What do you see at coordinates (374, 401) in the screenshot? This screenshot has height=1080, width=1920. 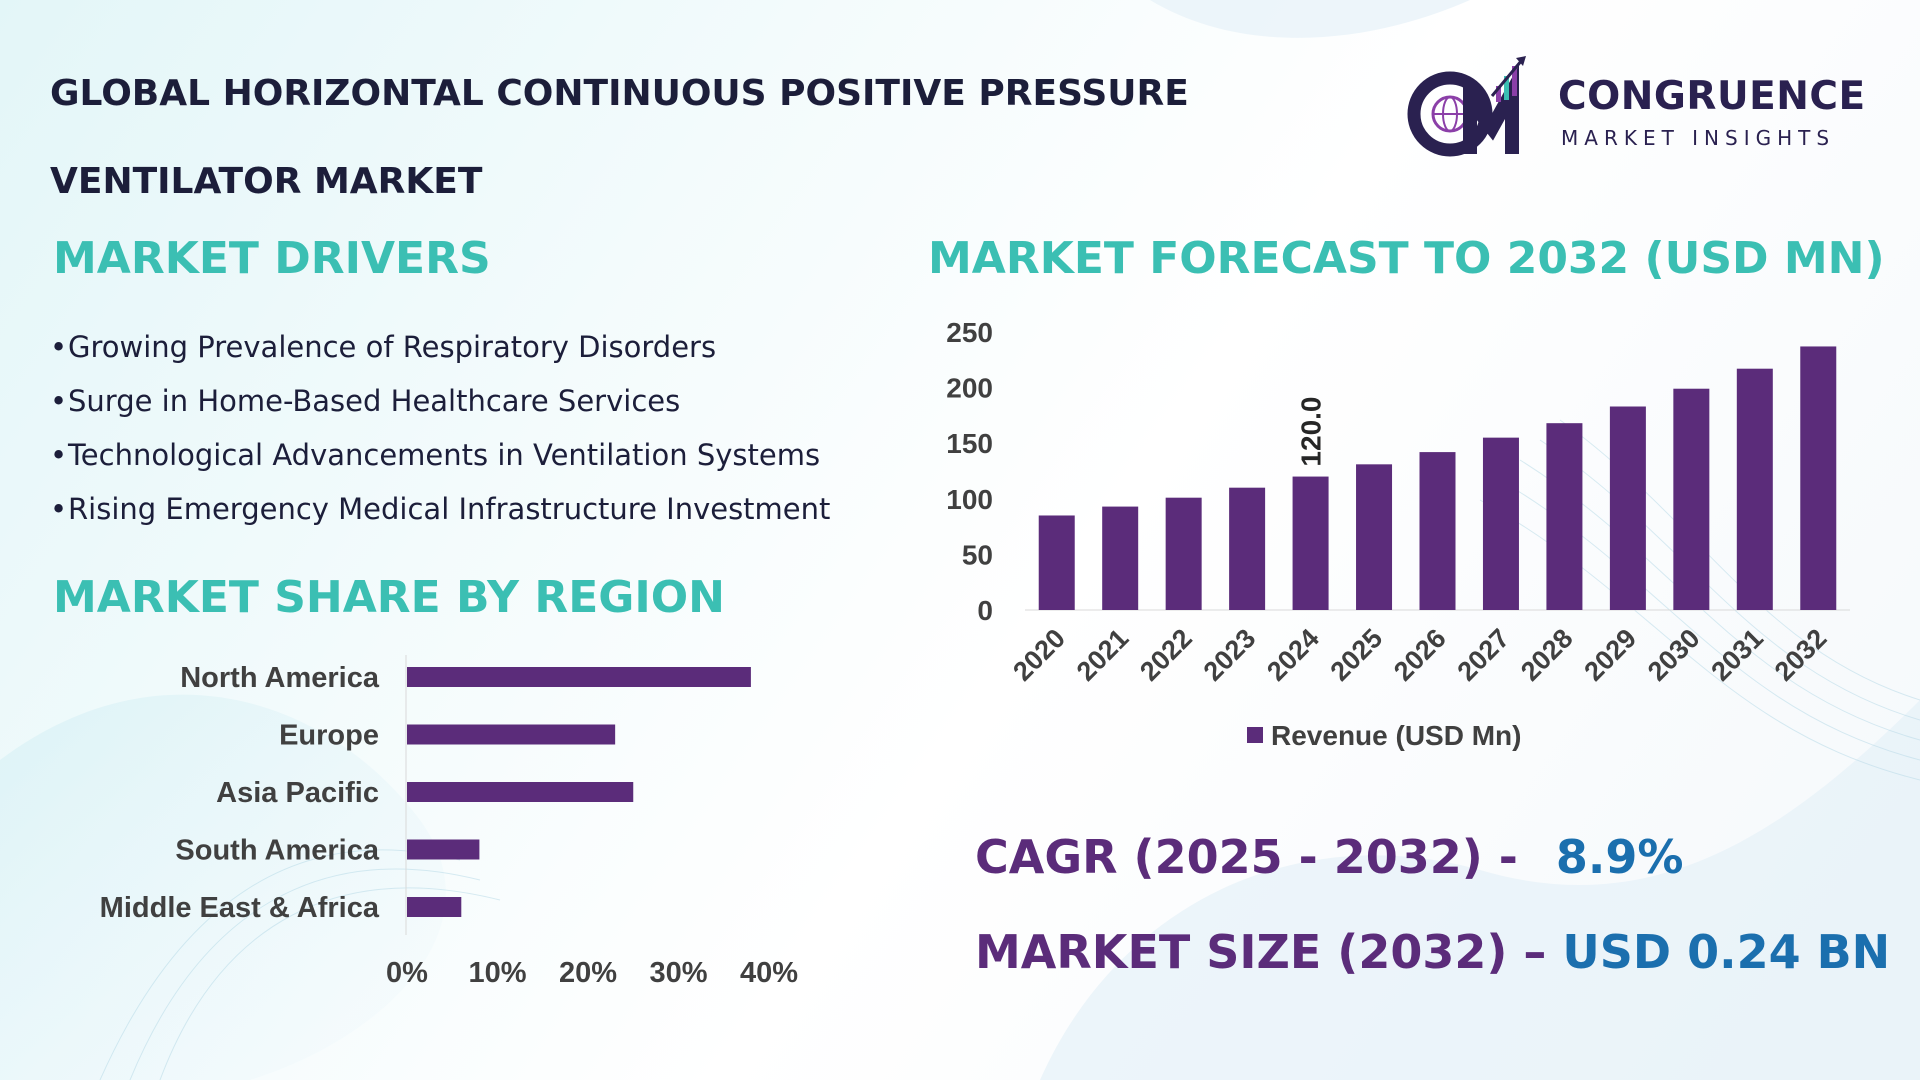 I see `driver-text: Surge in Home-Based Healthcare Services` at bounding box center [374, 401].